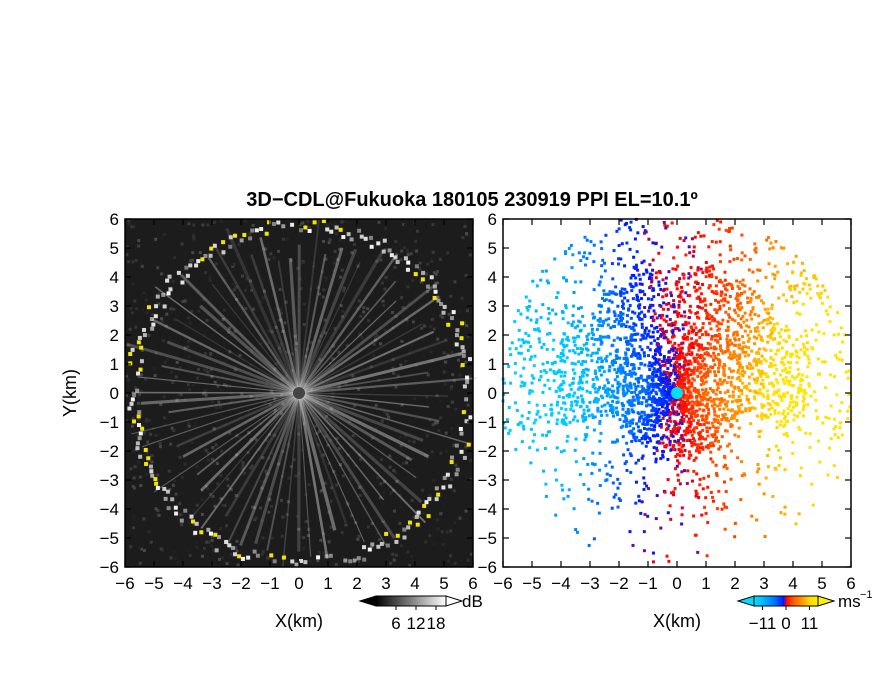  I want to click on intensity-beam, so click(244, 456).